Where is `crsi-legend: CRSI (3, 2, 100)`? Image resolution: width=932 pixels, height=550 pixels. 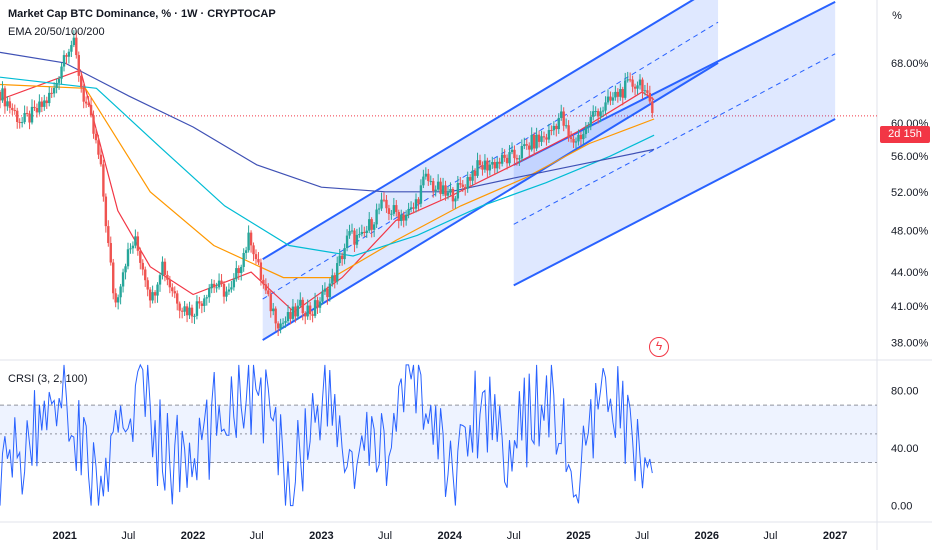 crsi-legend: CRSI (3, 2, 100) is located at coordinates (48, 379).